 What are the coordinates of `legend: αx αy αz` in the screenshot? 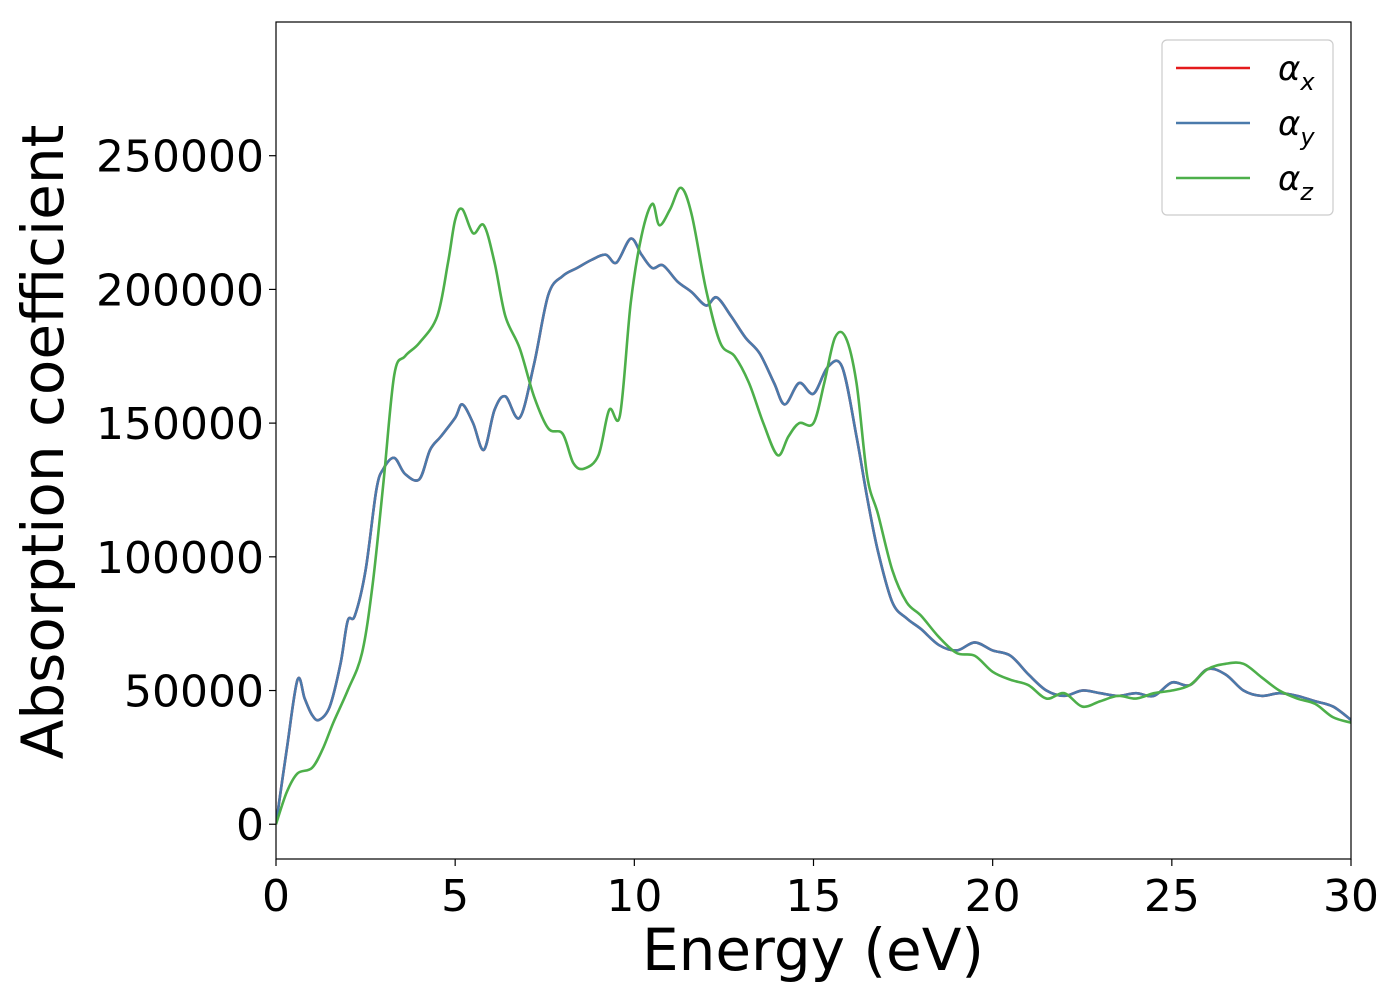 It's located at (1247, 127).